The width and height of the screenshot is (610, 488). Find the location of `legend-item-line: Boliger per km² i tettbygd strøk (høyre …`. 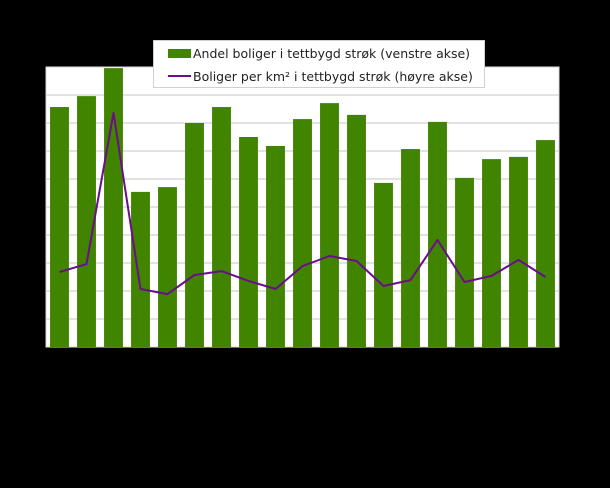

legend-item-line: Boliger per km² i tettbygd strøk (høyre … is located at coordinates (320, 76).